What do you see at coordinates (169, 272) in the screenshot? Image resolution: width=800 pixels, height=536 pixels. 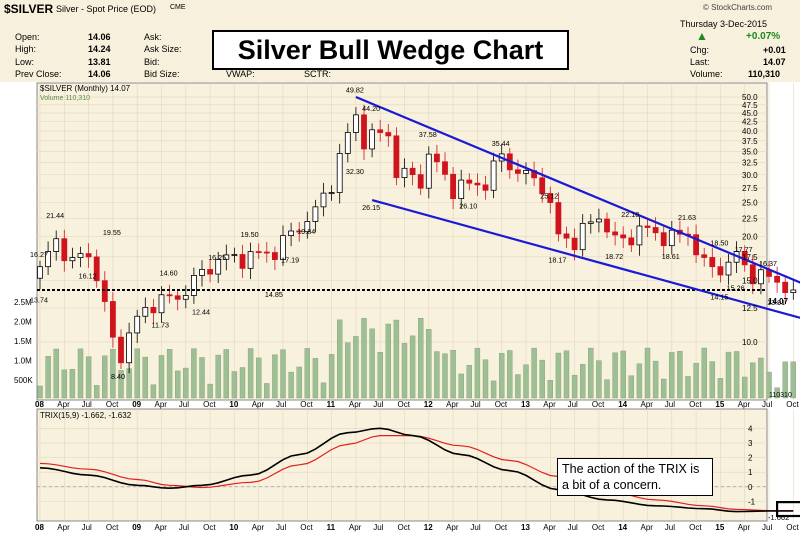 I see `price-annotation: 14.60` at bounding box center [169, 272].